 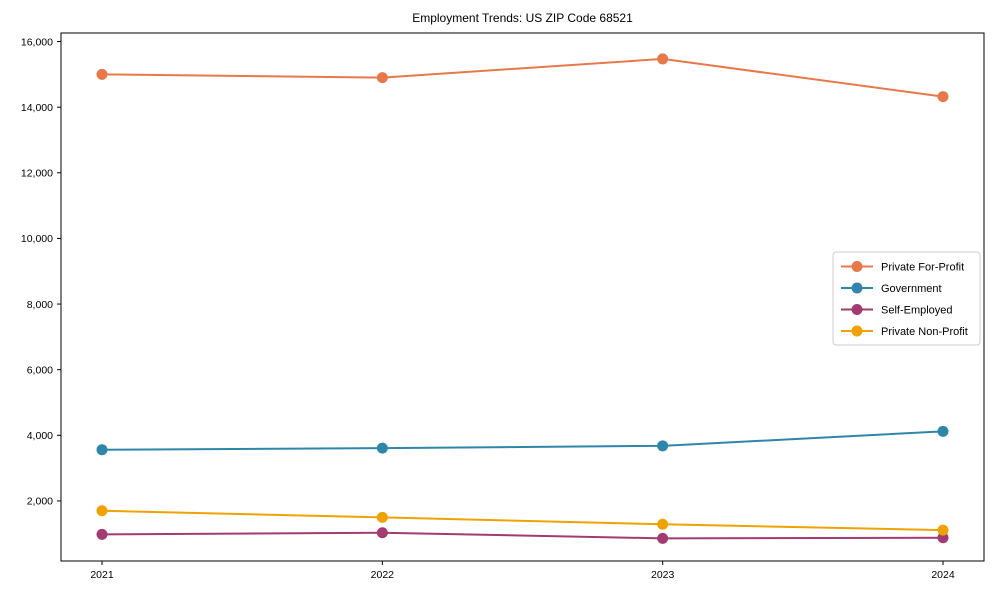 I want to click on x-tick-label: 2021, so click(x=102, y=575).